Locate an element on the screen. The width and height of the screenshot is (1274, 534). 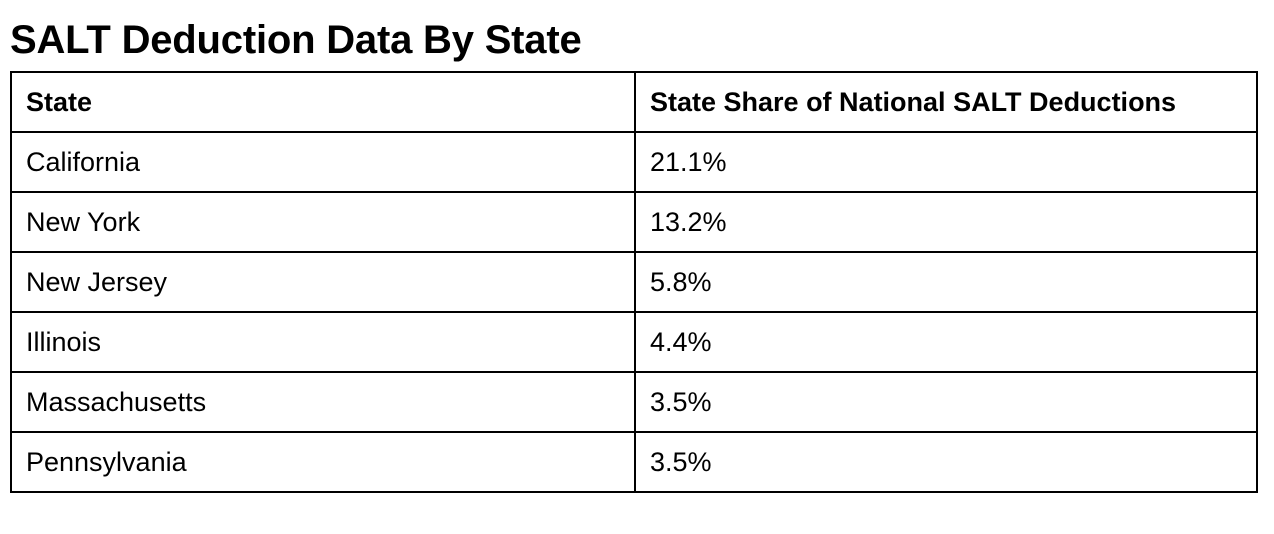
table-row: Pennsylvania 3.5% is located at coordinates (634, 462).